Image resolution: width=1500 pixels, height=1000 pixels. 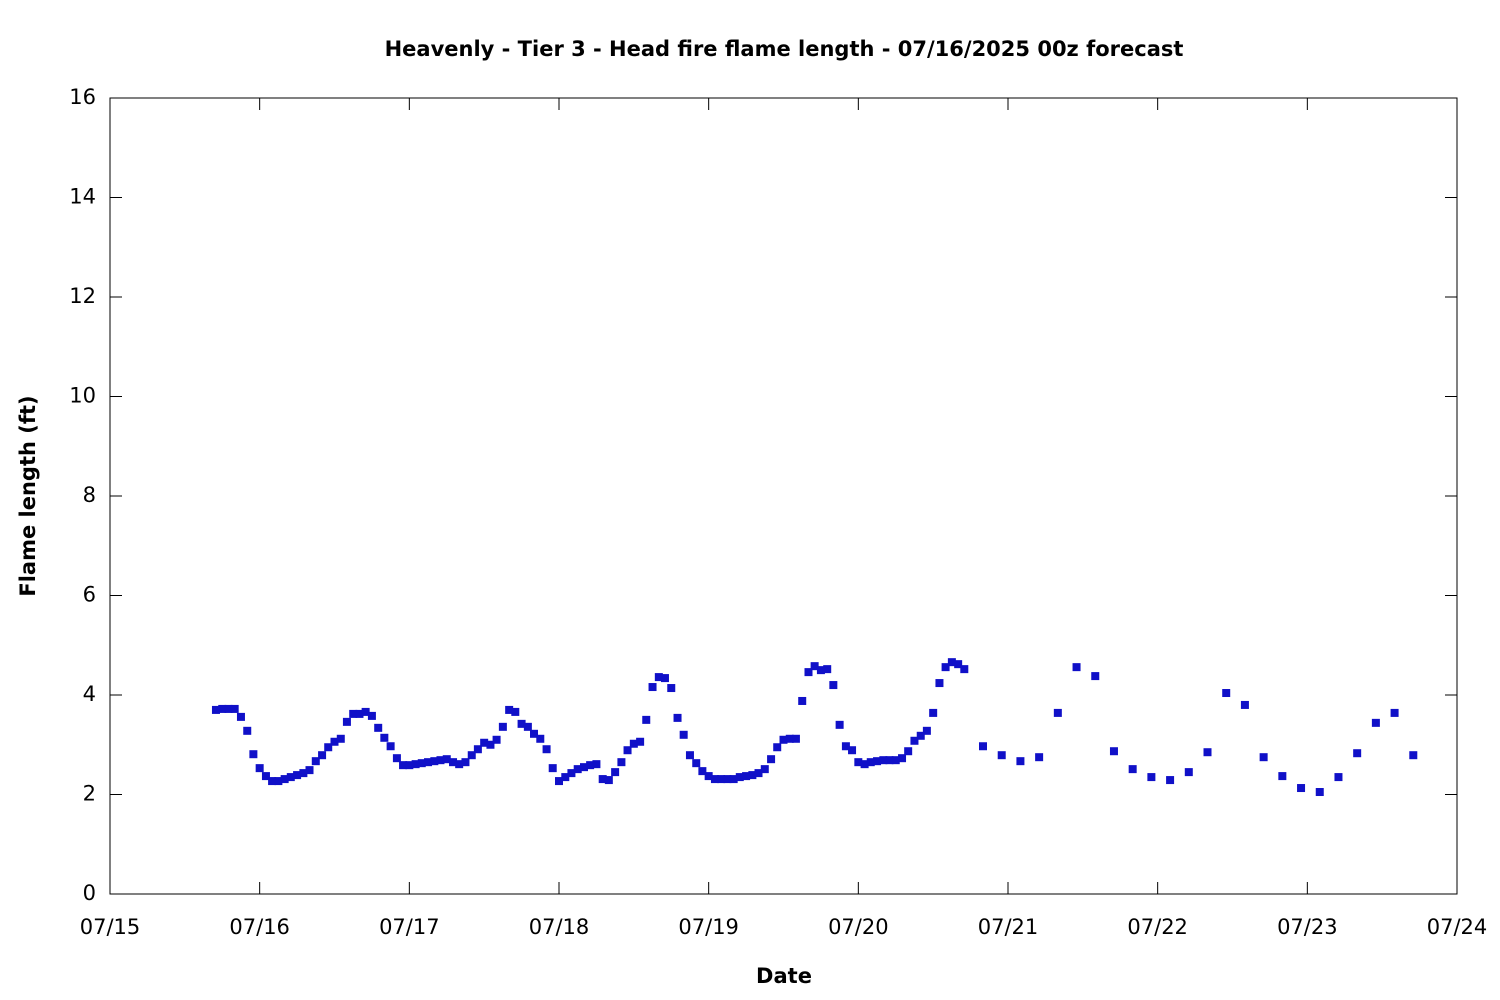 I want to click on x-axis-label: Date, so click(x=784, y=976).